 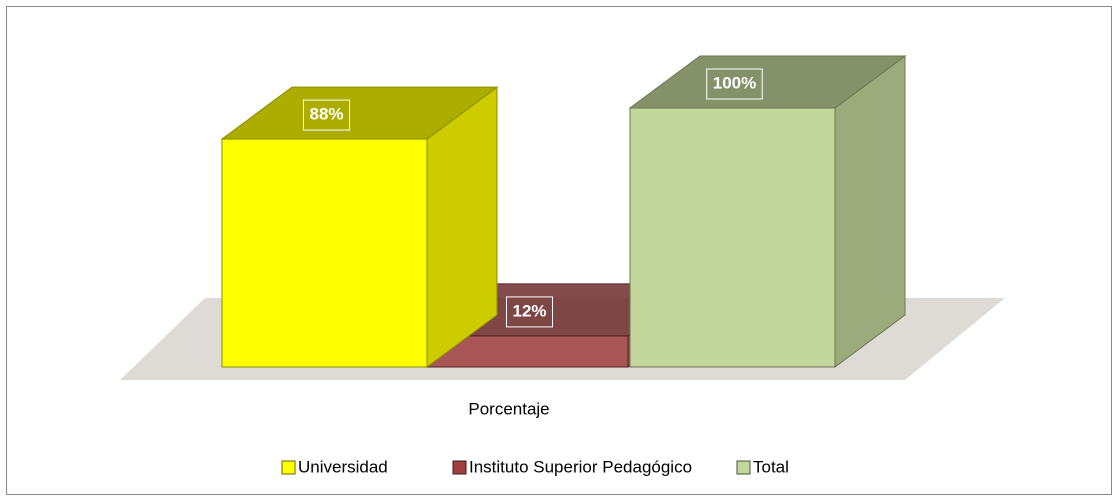 I want to click on bar-side, so click(x=870, y=211).